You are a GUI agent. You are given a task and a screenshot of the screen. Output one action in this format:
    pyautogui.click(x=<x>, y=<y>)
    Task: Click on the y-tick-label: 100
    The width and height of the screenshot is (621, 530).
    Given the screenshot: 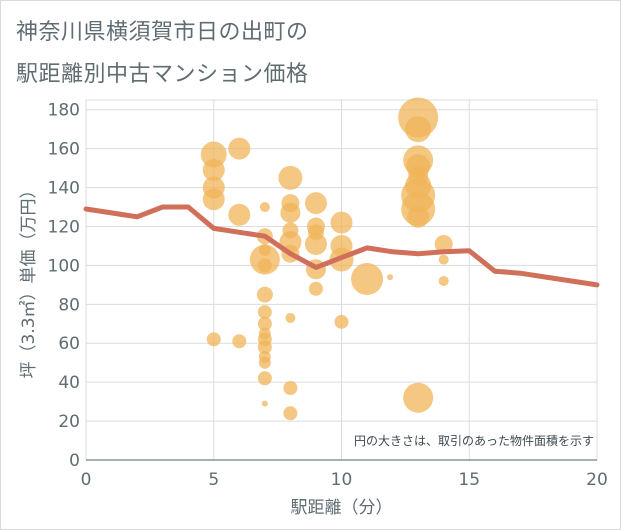 What is the action you would take?
    pyautogui.click(x=64, y=266)
    